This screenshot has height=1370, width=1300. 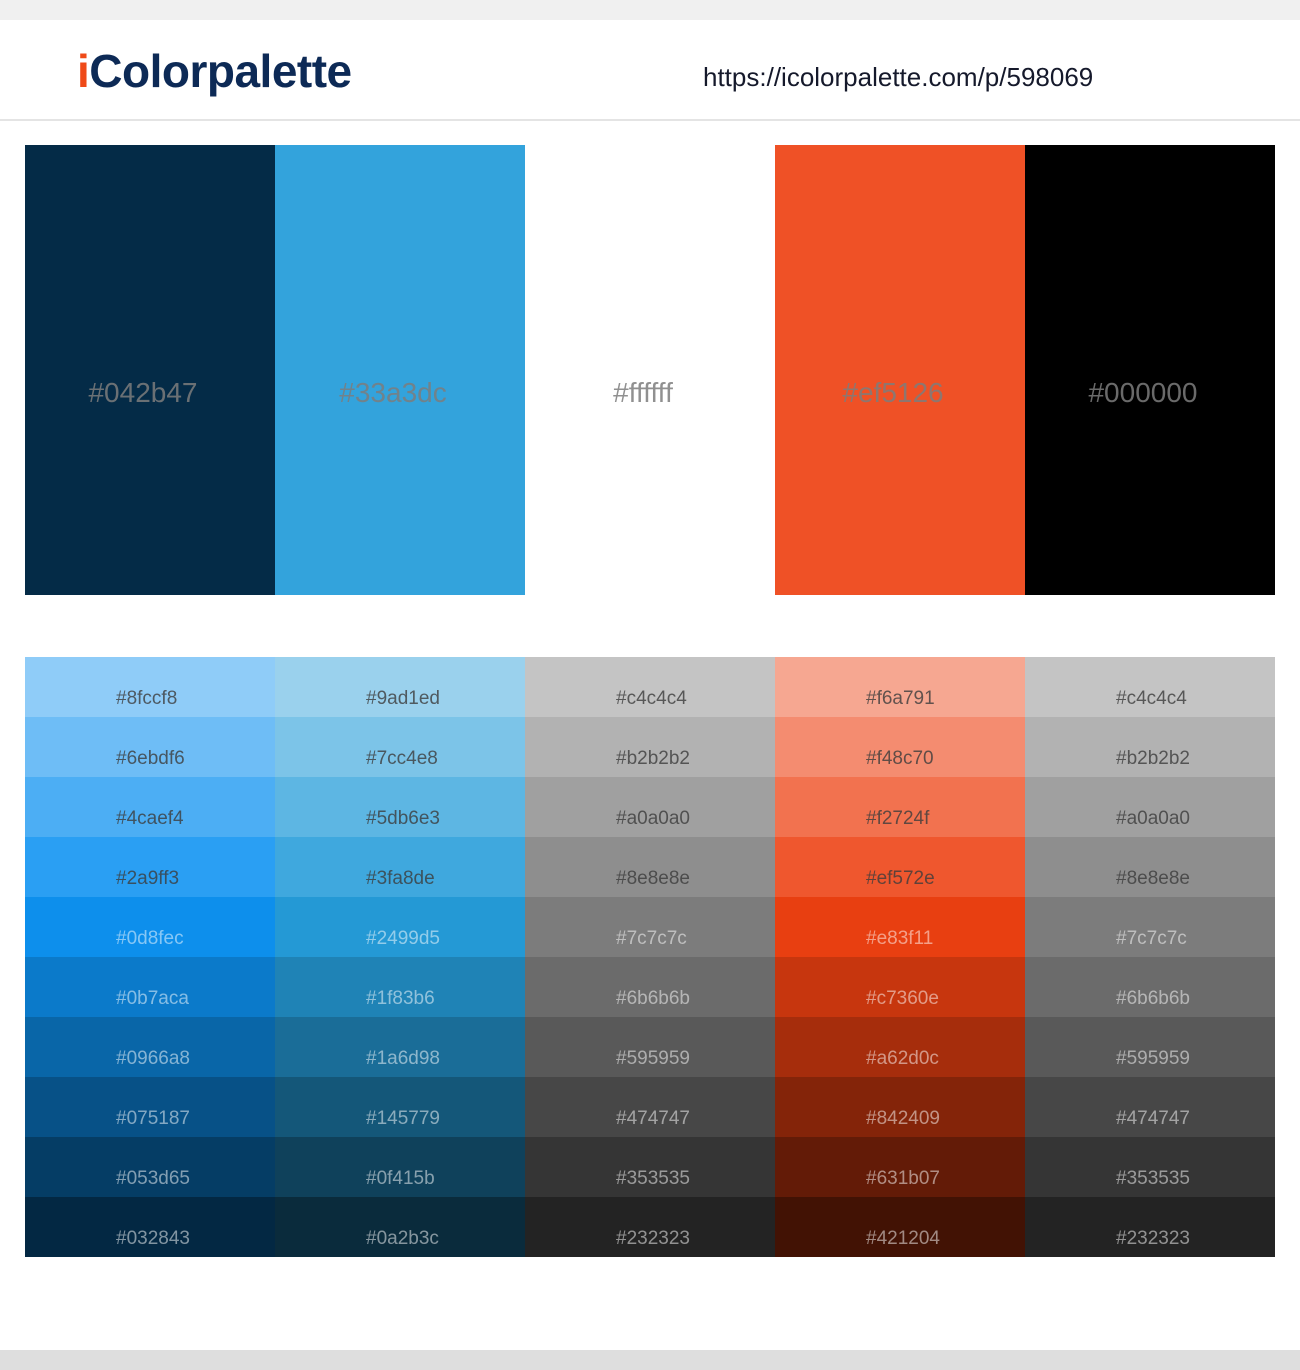 What do you see at coordinates (400, 987) in the screenshot?
I see `shade-cell: #1f83b6` at bounding box center [400, 987].